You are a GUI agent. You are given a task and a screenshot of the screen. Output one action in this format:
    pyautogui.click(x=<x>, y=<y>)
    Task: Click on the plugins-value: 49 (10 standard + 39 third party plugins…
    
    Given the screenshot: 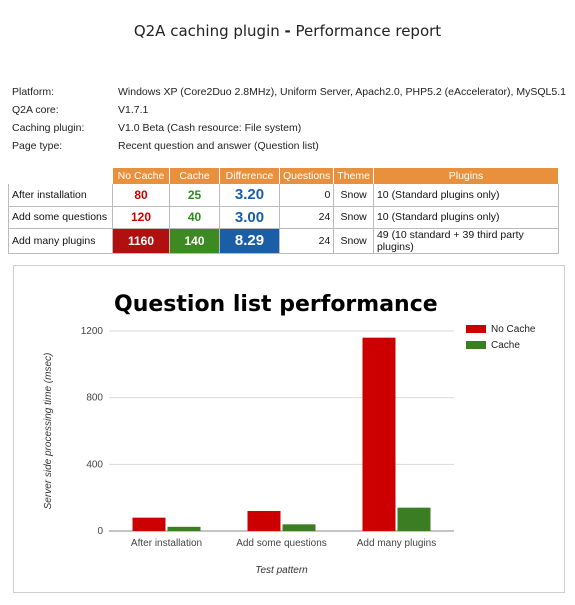 What is the action you would take?
    pyautogui.click(x=466, y=241)
    